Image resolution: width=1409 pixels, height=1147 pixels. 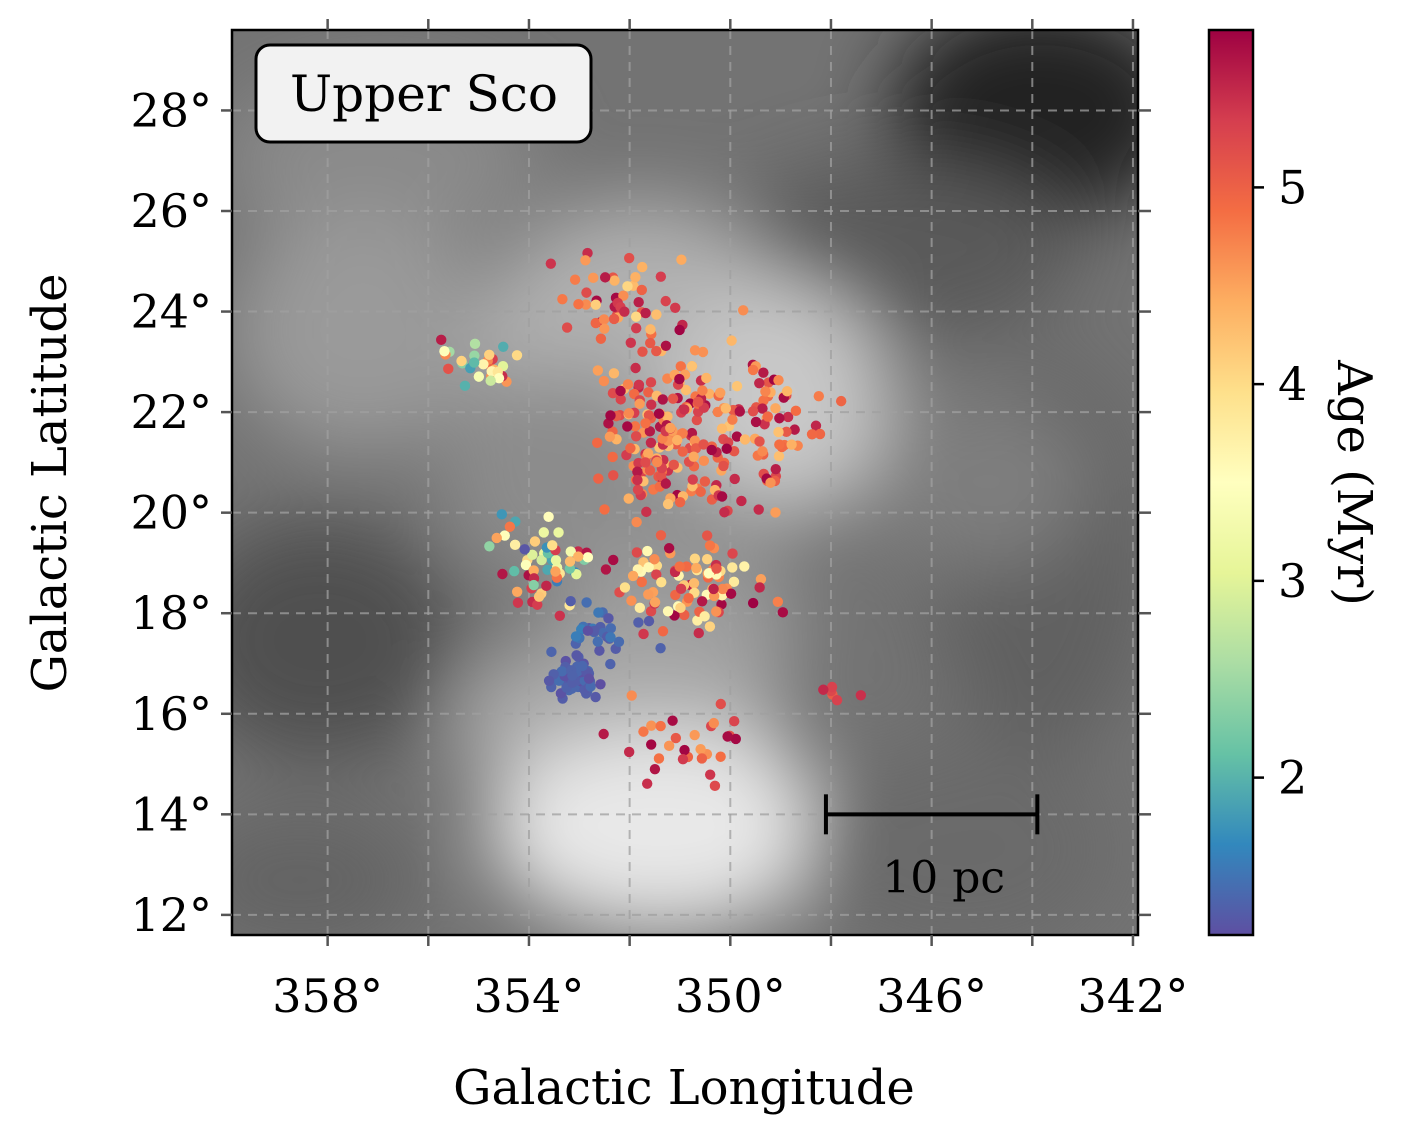 I want to click on colorbar-tick-label: 4, so click(x=1292, y=384).